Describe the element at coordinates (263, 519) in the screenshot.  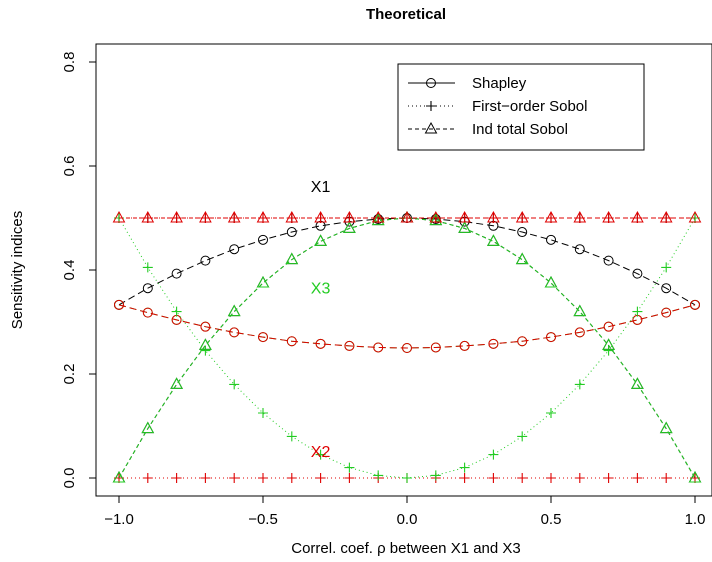
I see `x-tick-label: −0.5` at that location.